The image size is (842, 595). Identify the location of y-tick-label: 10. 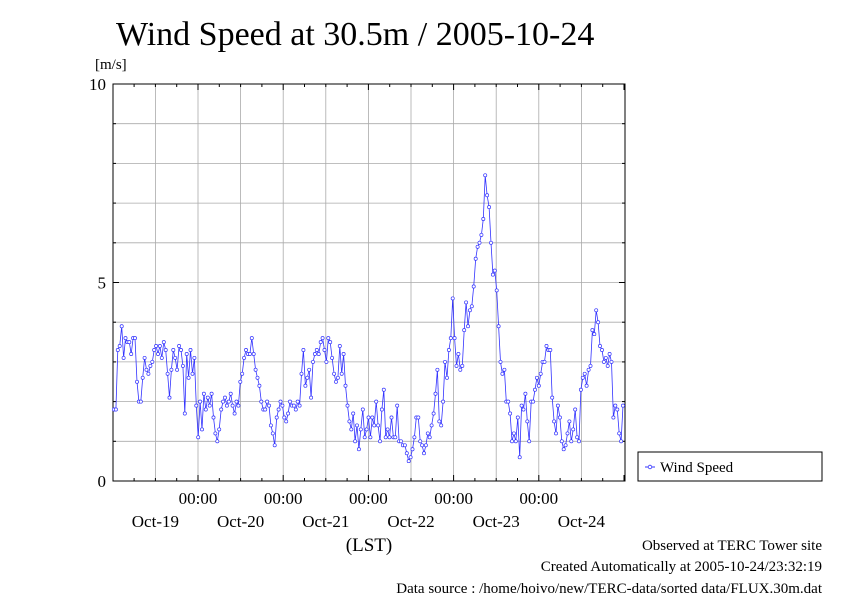
(97, 84).